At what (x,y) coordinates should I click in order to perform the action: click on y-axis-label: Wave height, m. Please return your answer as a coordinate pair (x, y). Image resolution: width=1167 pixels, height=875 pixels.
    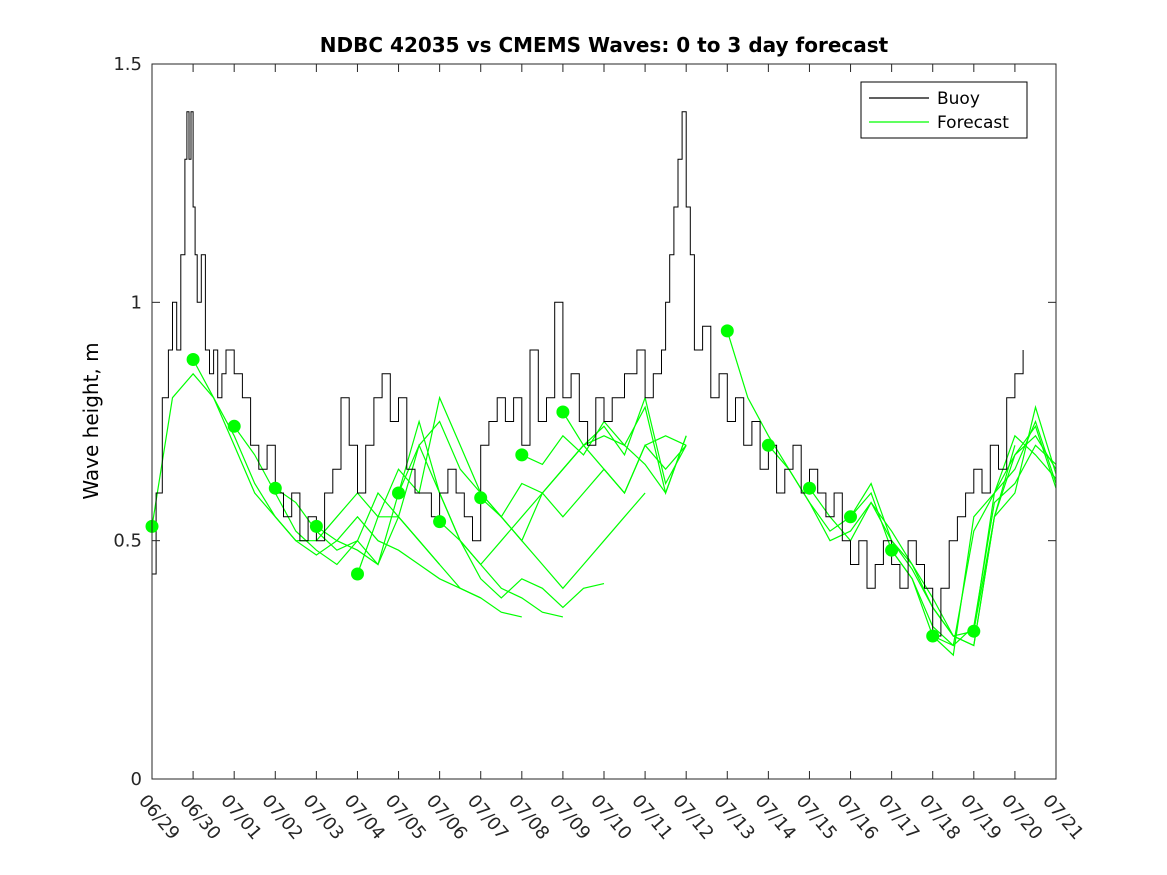
    Looking at the image, I should click on (91, 420).